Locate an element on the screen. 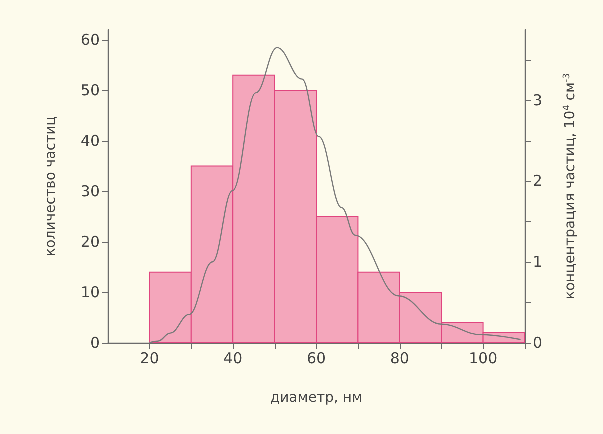 The image size is (603, 434). y2-tick-label: 2 is located at coordinates (538, 181).